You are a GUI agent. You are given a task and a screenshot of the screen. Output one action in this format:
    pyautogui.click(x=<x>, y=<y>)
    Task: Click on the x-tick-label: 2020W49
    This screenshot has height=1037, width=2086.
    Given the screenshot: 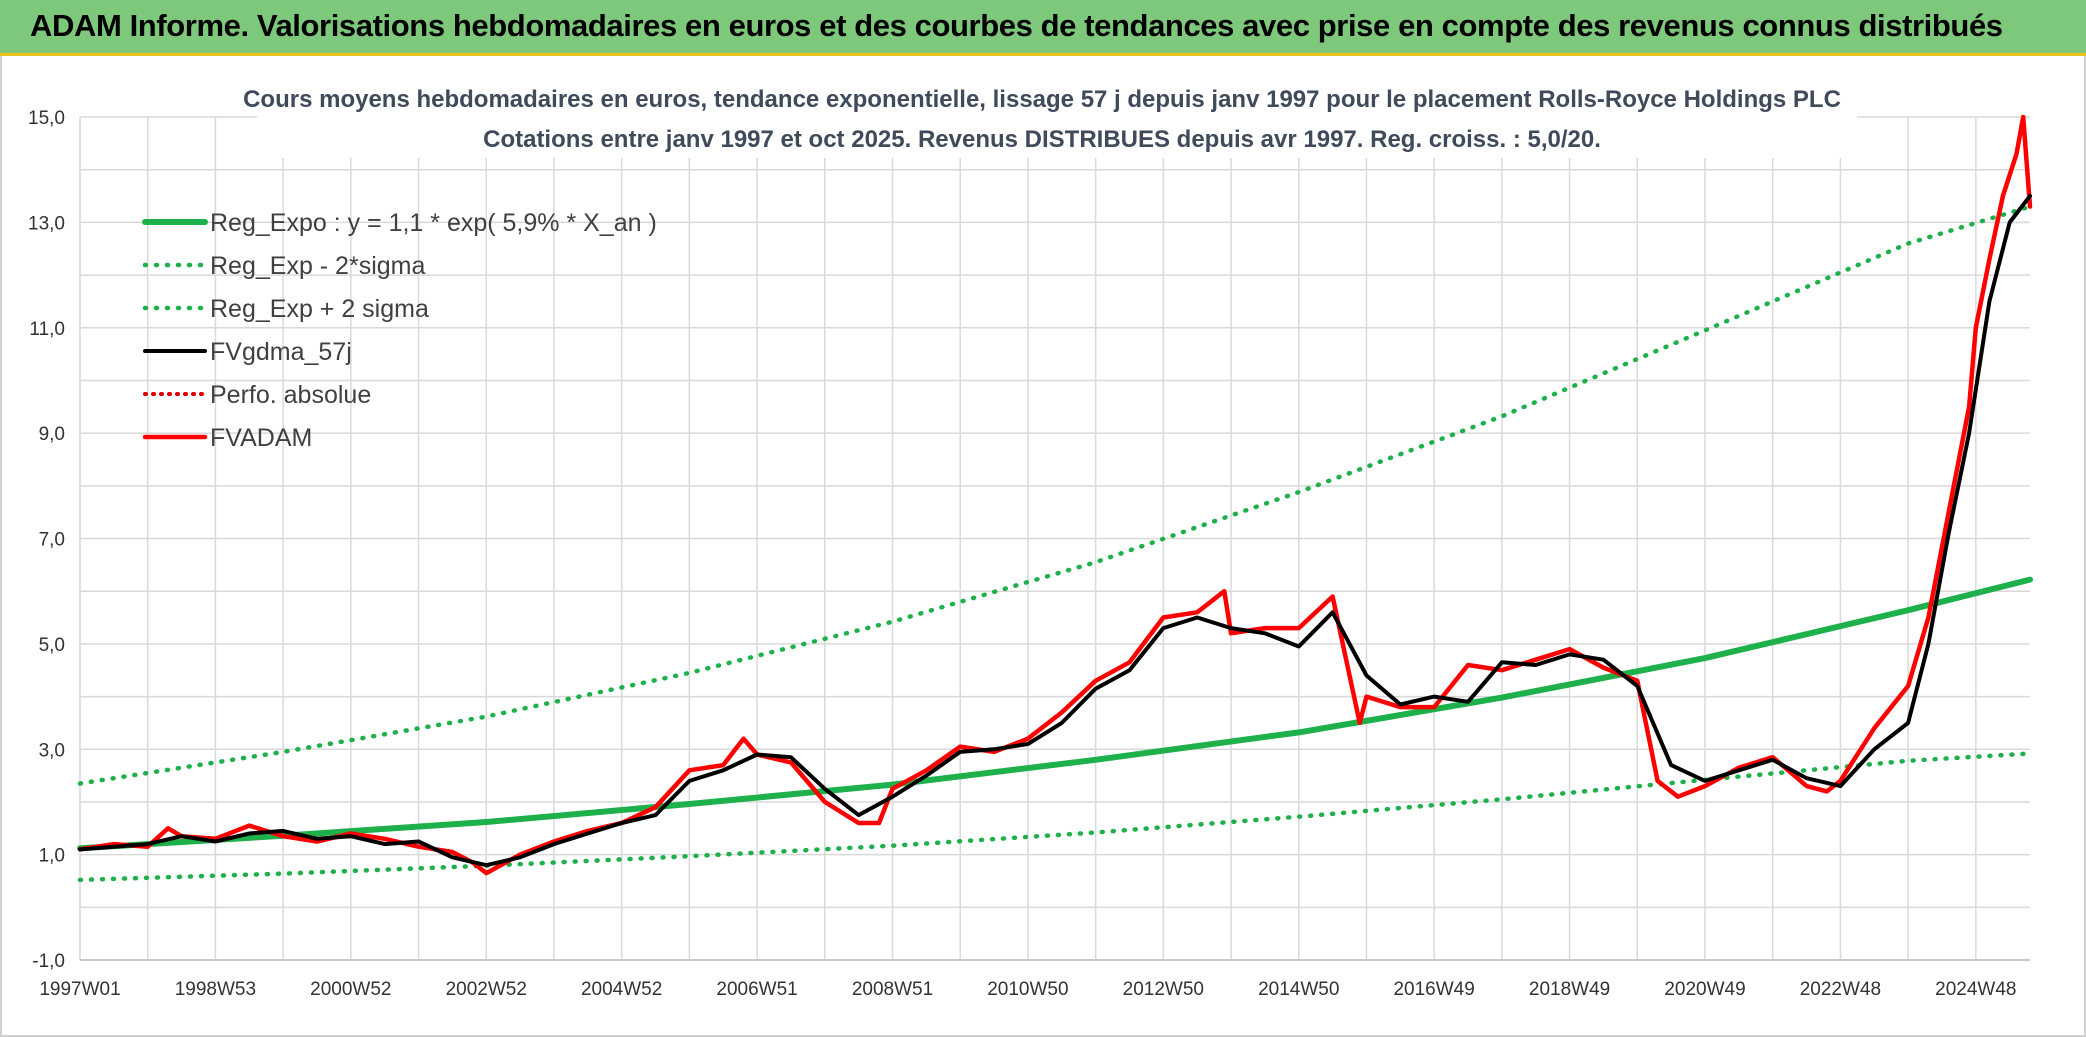 What is the action you would take?
    pyautogui.click(x=1704, y=989)
    